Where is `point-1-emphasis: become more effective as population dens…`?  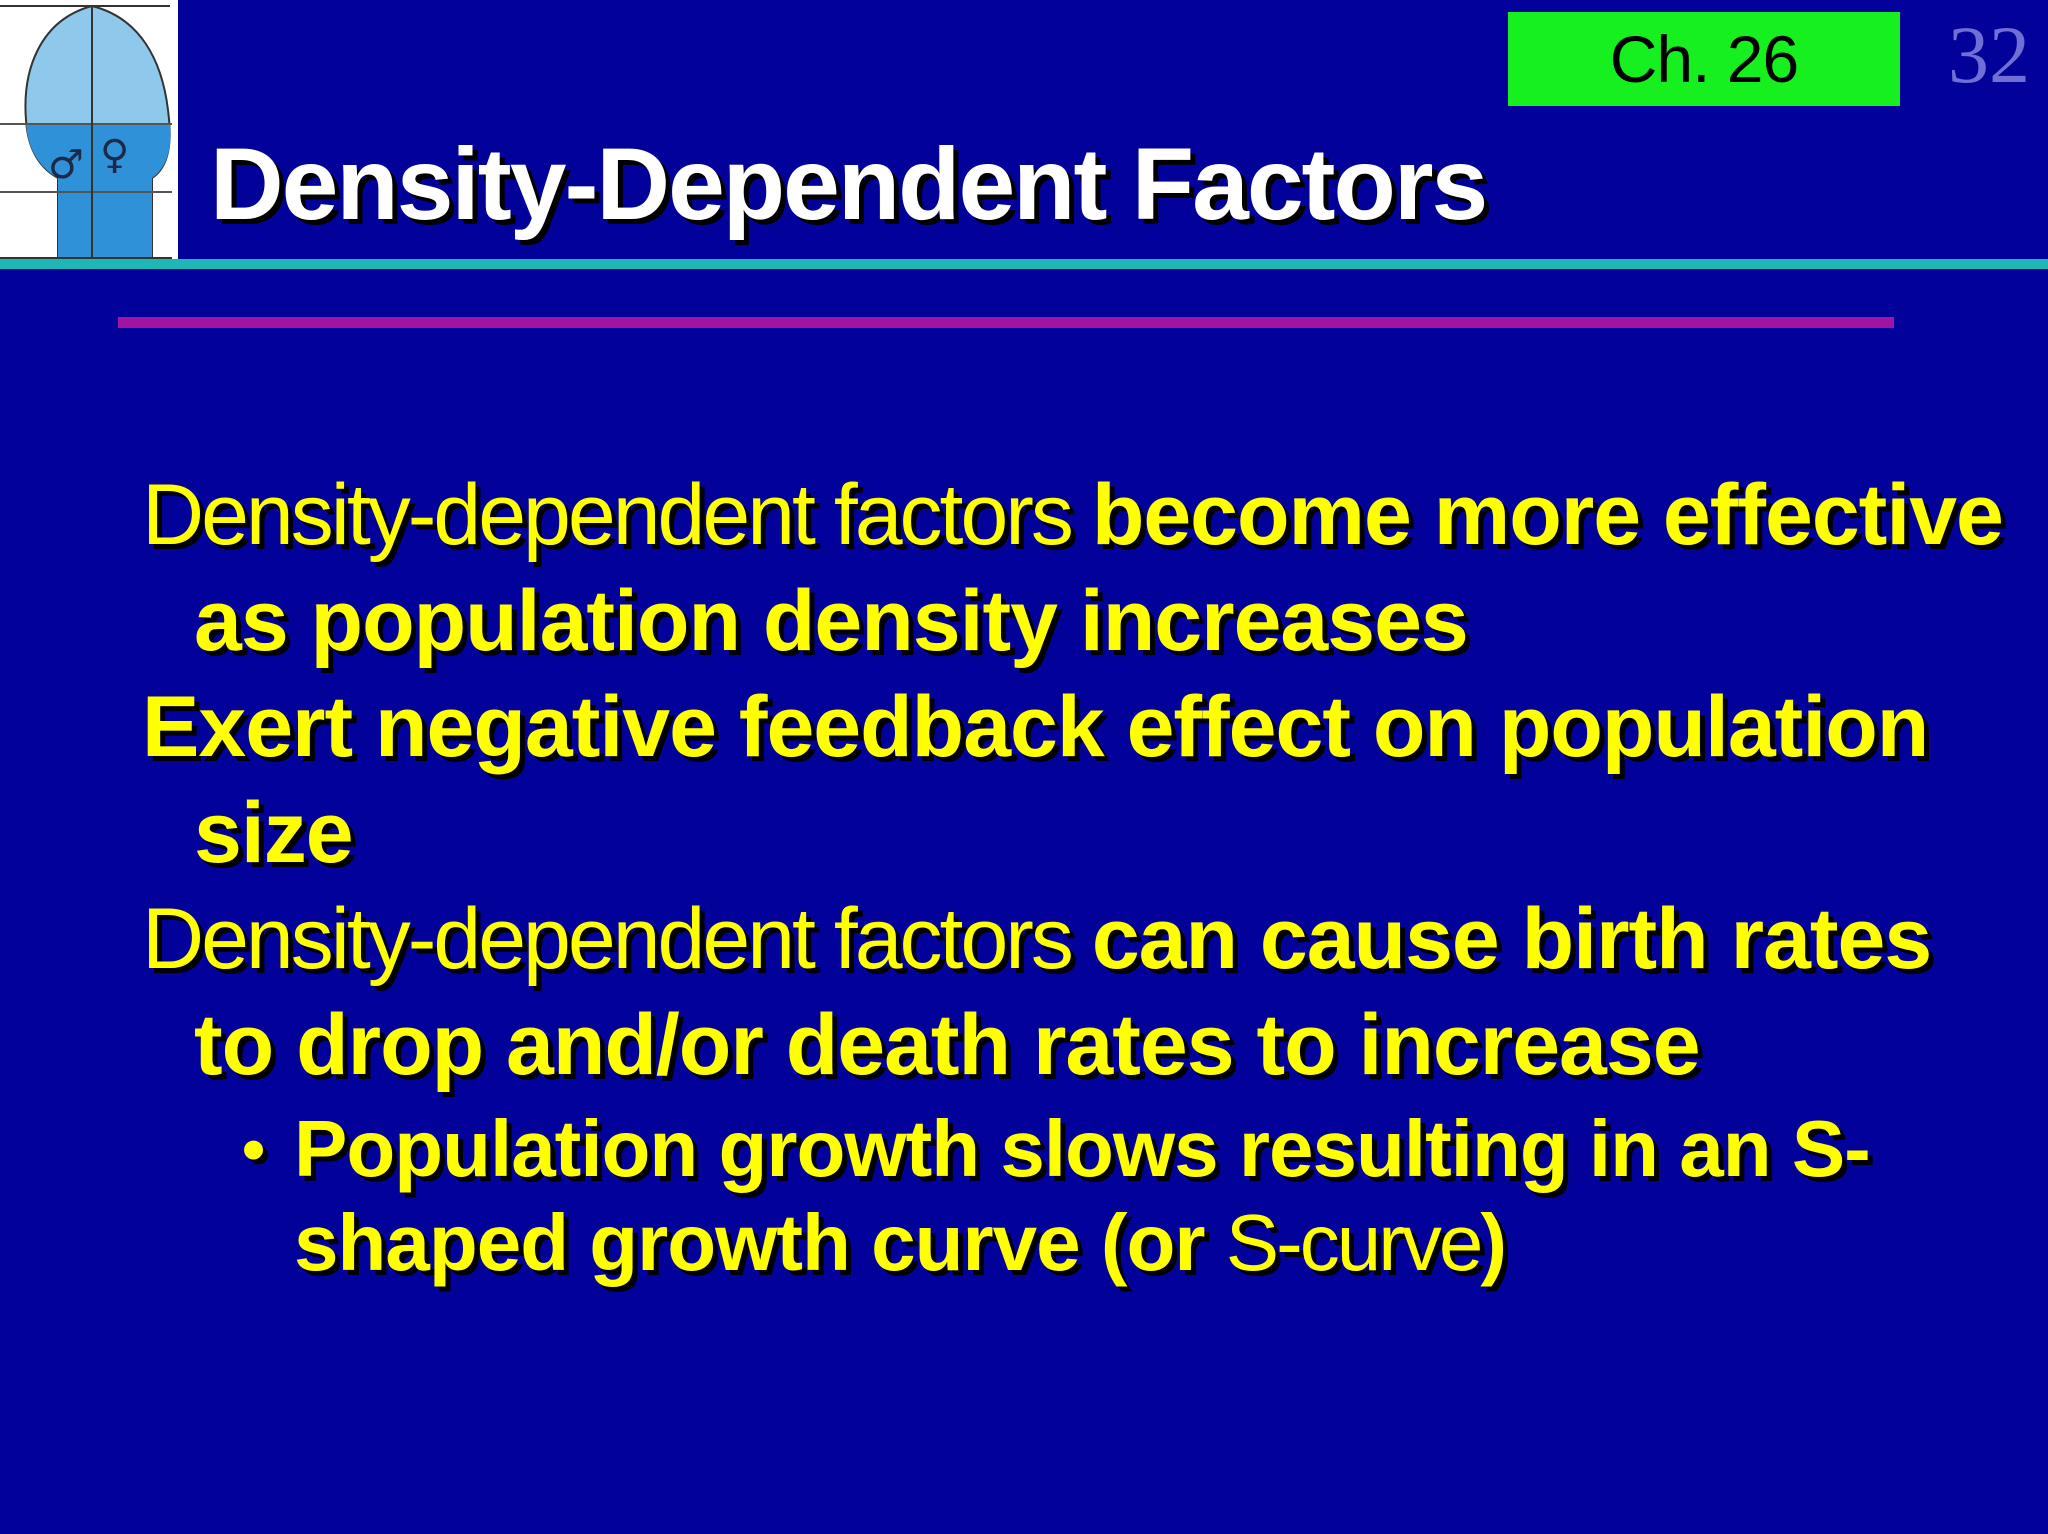
point-1-emphasis: become more effective as population dens… is located at coordinates (1099, 568).